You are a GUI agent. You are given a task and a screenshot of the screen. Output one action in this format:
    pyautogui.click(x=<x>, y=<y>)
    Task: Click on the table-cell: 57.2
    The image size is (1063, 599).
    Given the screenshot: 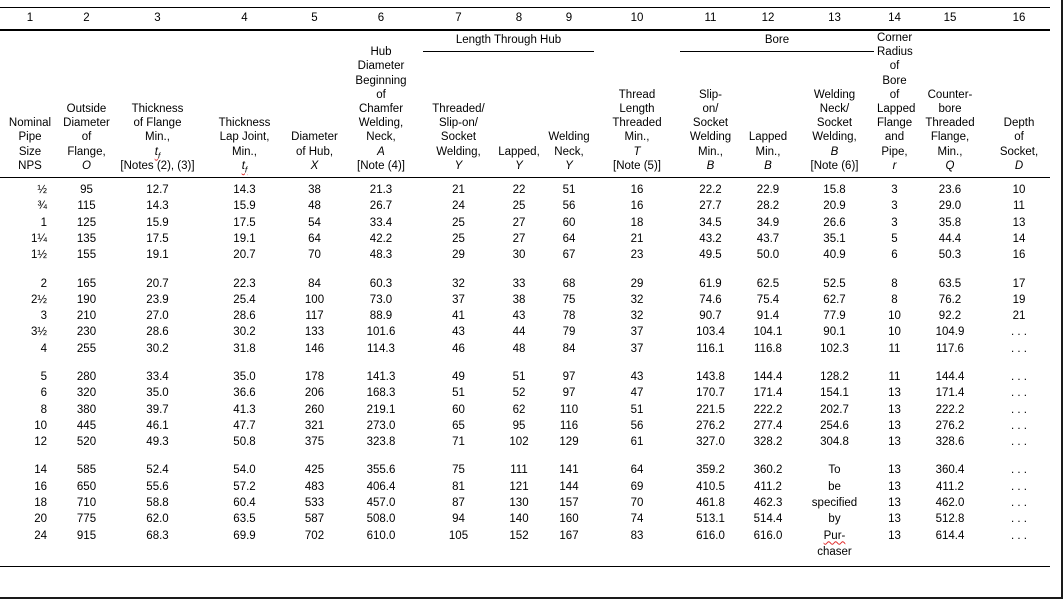 What is the action you would take?
    pyautogui.click(x=244, y=486)
    